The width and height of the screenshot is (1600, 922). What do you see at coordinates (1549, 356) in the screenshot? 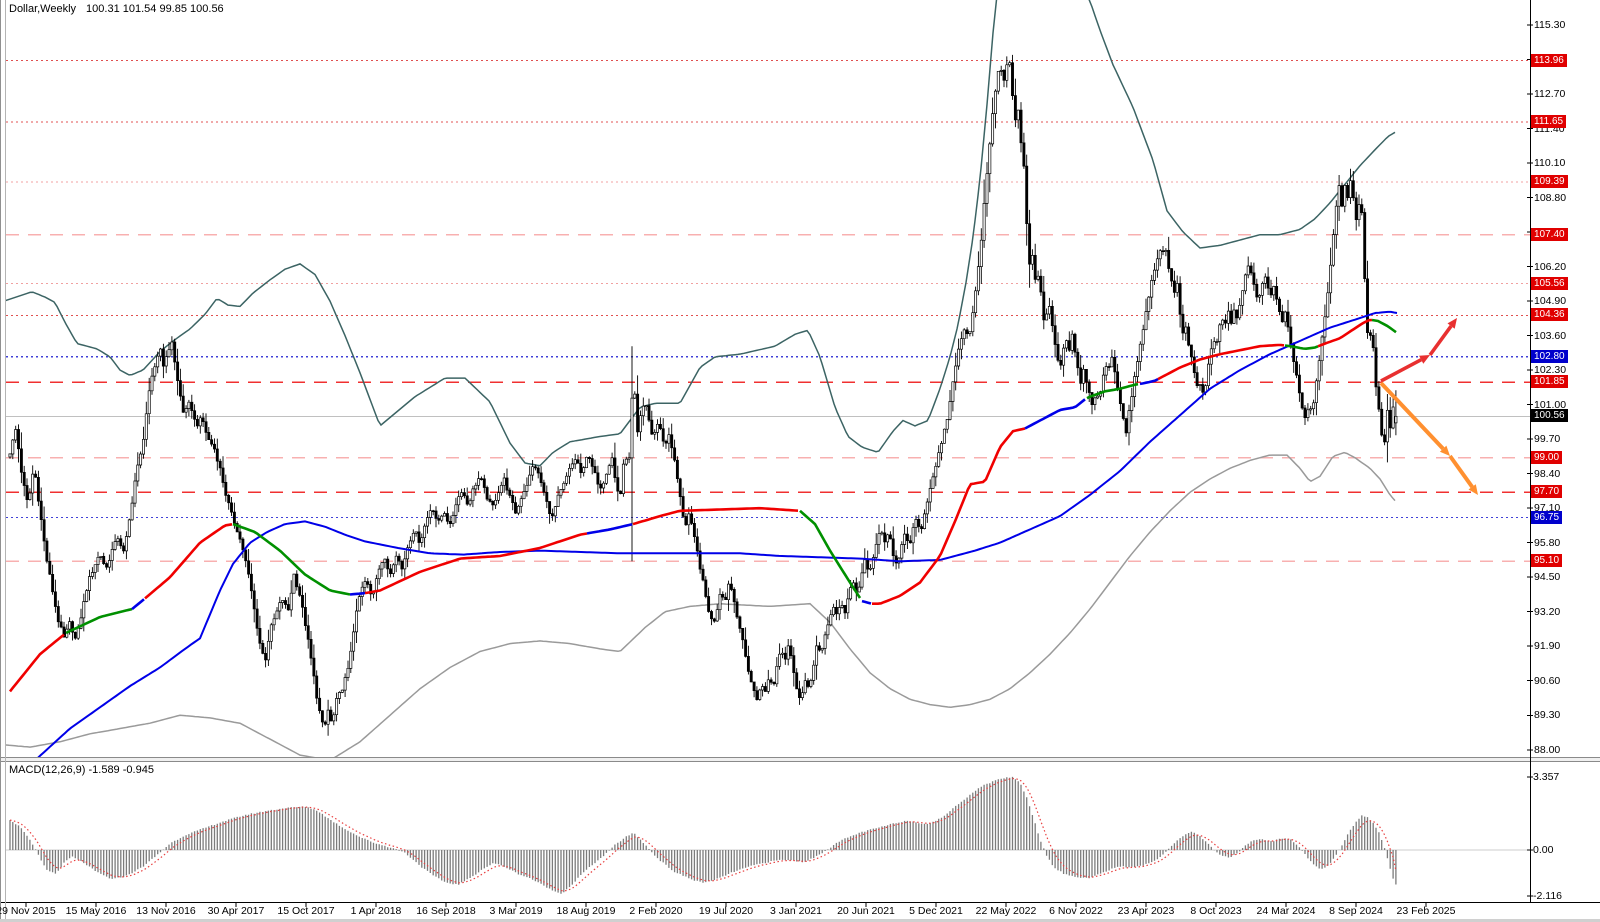
I see `price-level-tag: 102.80` at bounding box center [1549, 356].